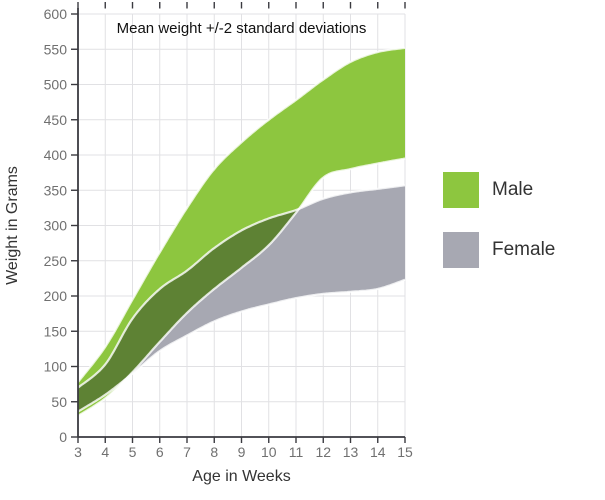  I want to click on y-tick-label: 250, so click(56, 261).